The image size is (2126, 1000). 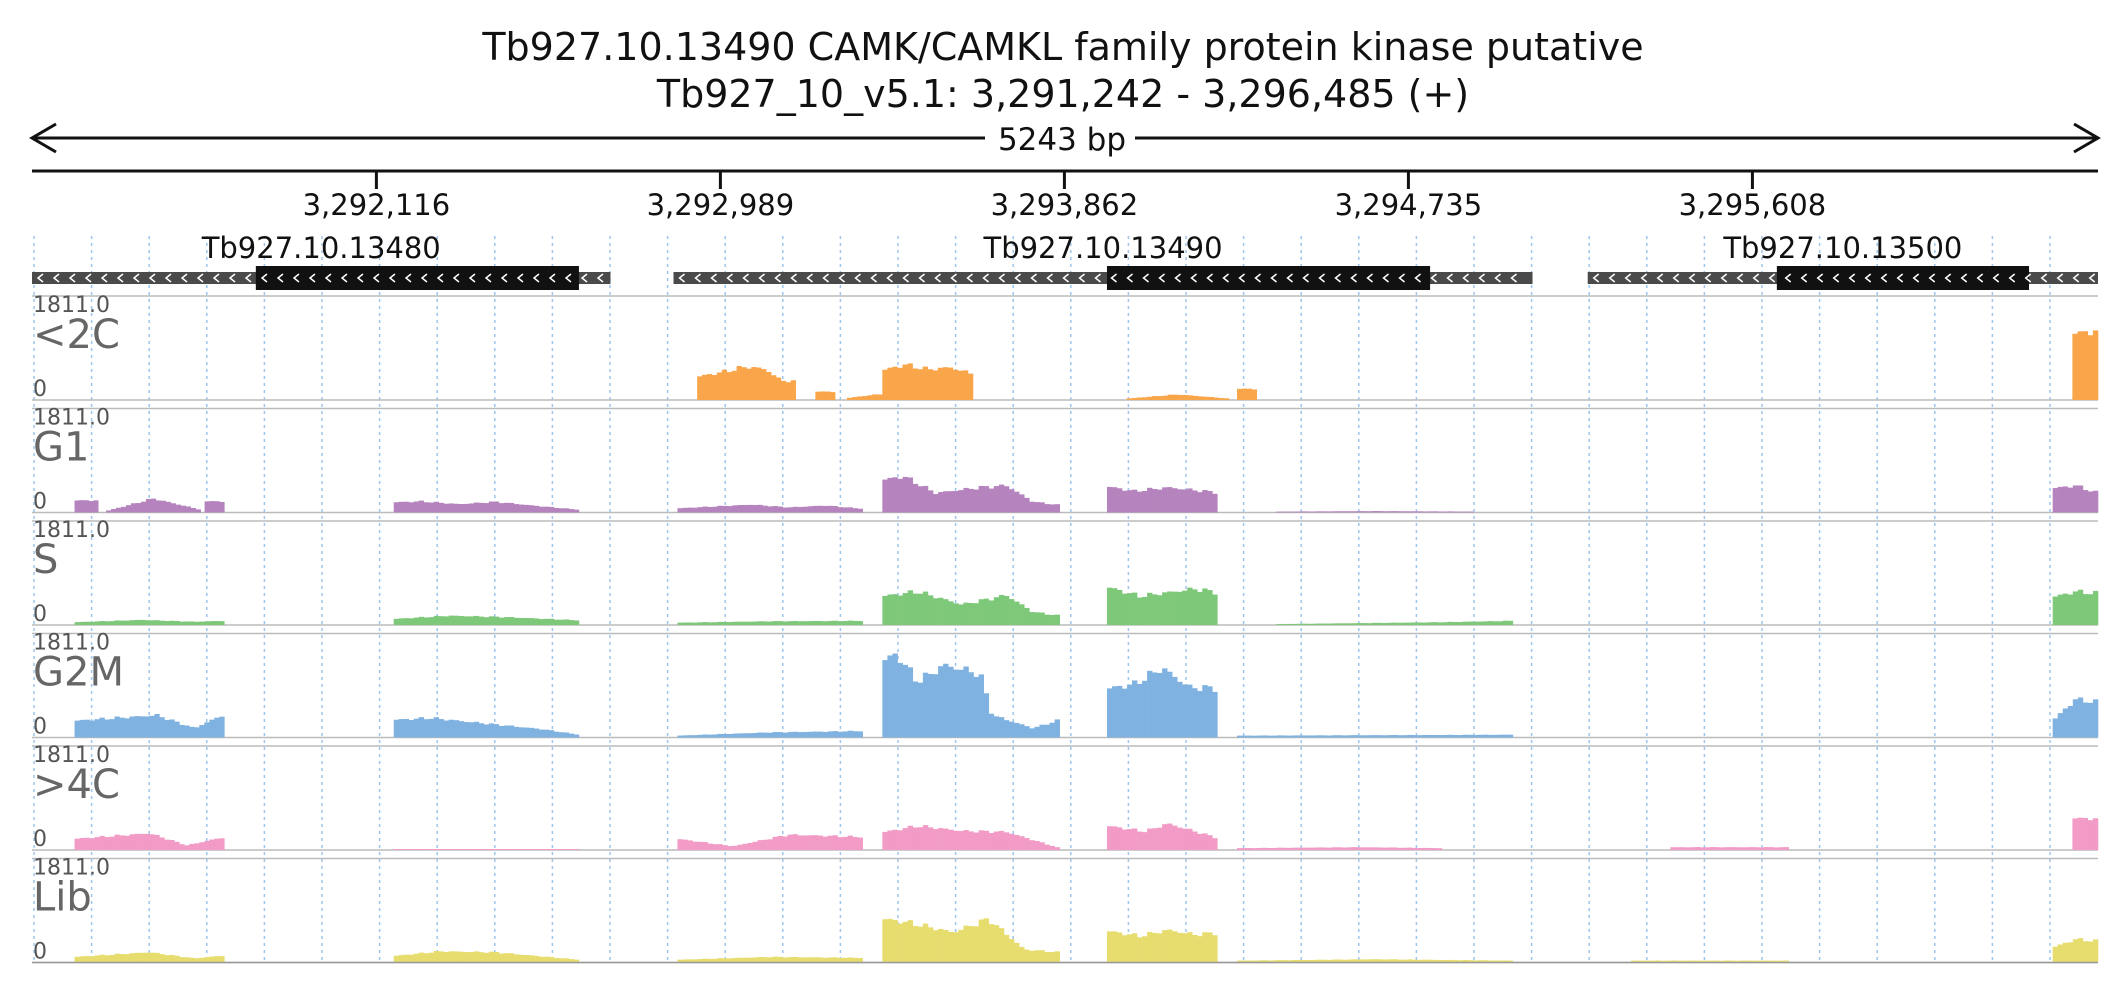 I want to click on track->4C: 1811.0 0 >4C, so click(x=1065, y=797).